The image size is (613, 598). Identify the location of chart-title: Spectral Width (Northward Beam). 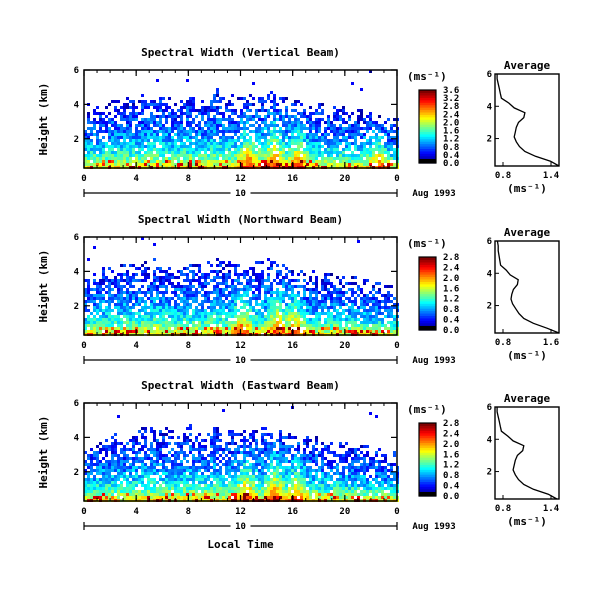
(240, 219).